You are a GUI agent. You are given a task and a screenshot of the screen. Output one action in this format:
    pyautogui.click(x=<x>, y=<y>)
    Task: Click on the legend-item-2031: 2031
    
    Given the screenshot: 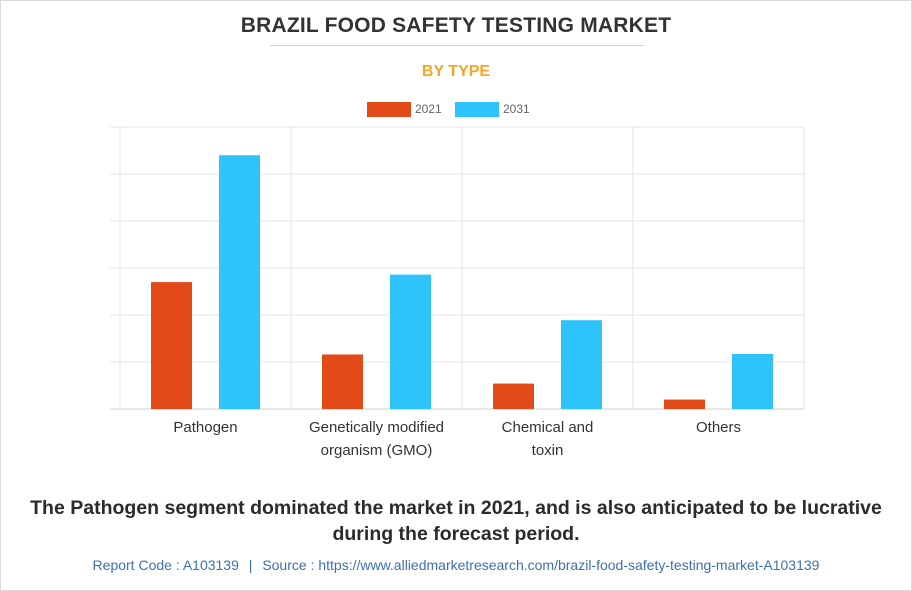 What is the action you would take?
    pyautogui.click(x=492, y=109)
    